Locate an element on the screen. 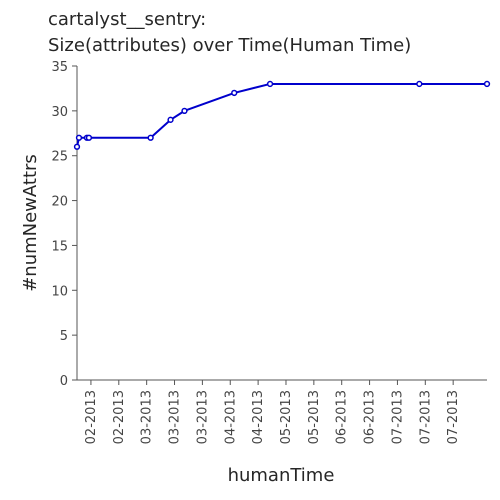  y-tick-label: 15 is located at coordinates (59, 246).